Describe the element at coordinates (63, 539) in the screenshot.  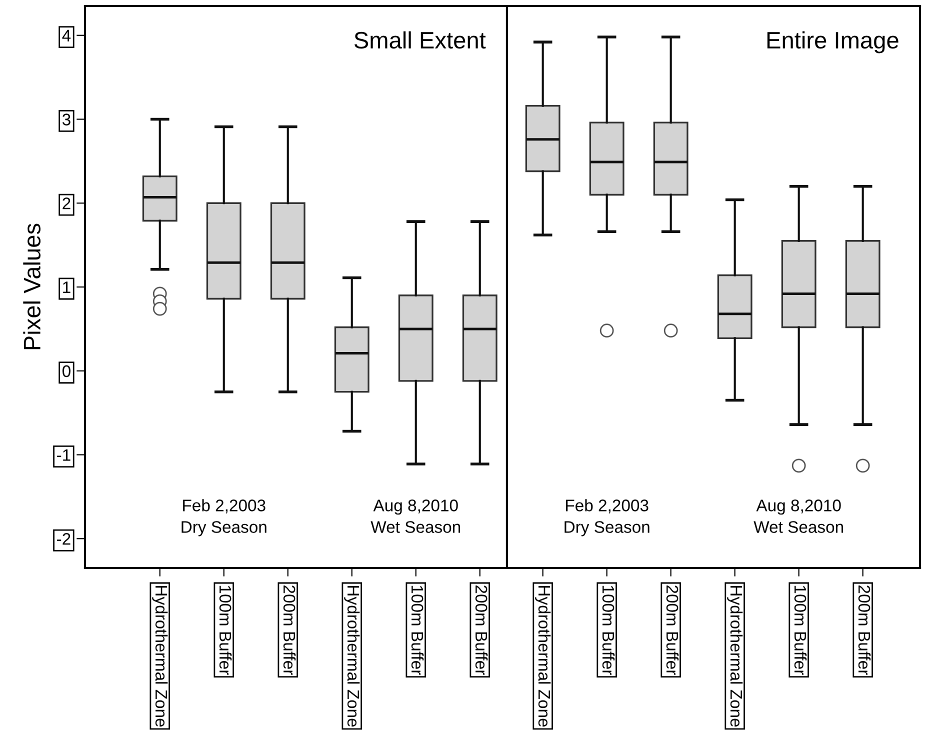
I see `y-tick-label: -2` at that location.